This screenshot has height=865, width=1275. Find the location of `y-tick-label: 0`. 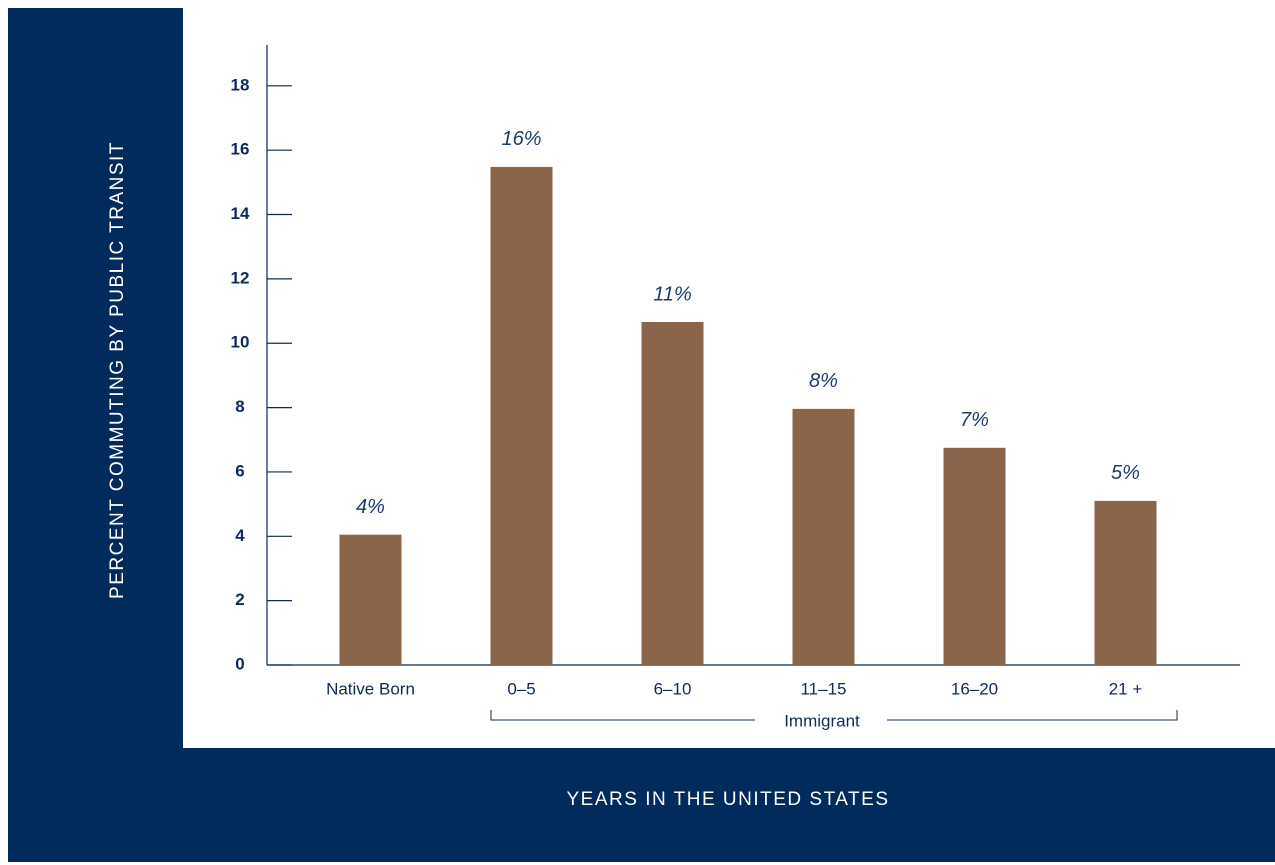

y-tick-label: 0 is located at coordinates (239, 663).